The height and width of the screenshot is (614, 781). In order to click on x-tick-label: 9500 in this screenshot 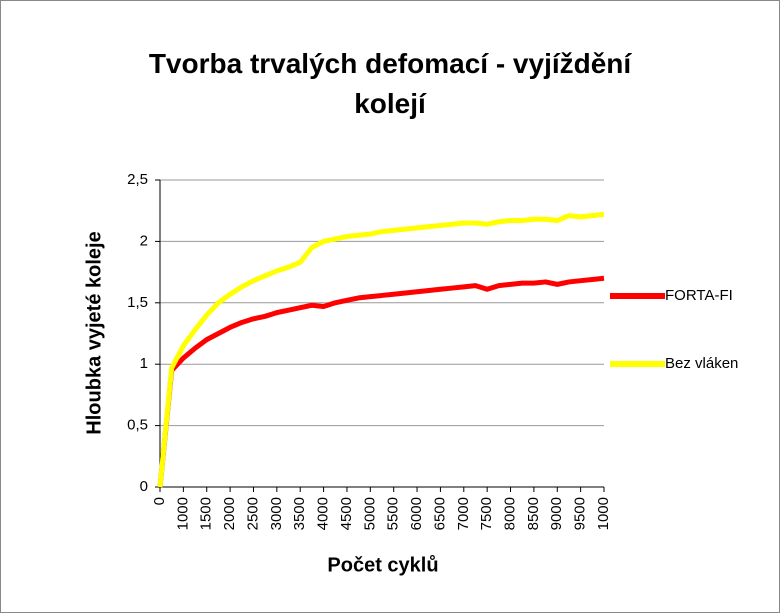, I will do `click(580, 513)`.